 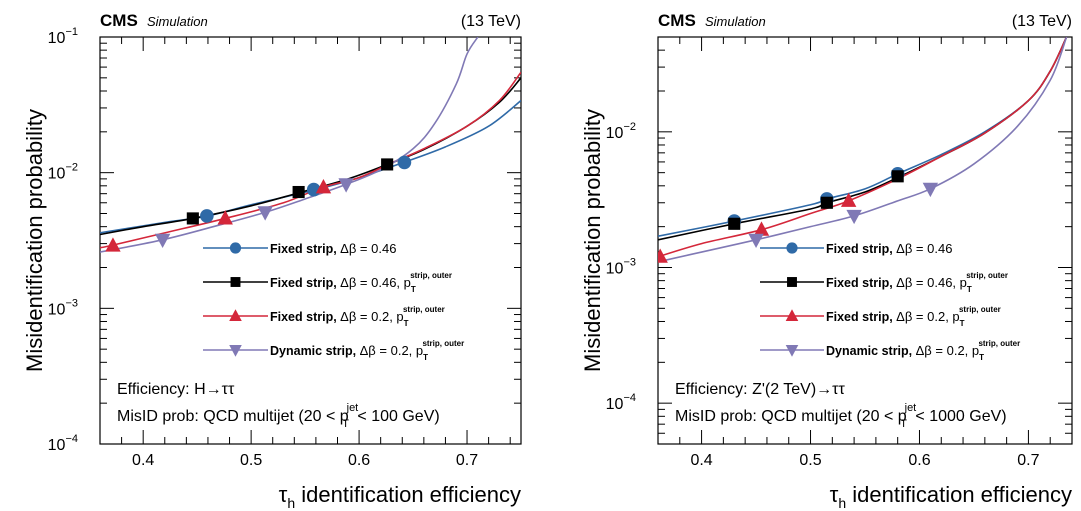 I want to click on efficiency-note: Efficiency: H→ττ, so click(x=176, y=389).